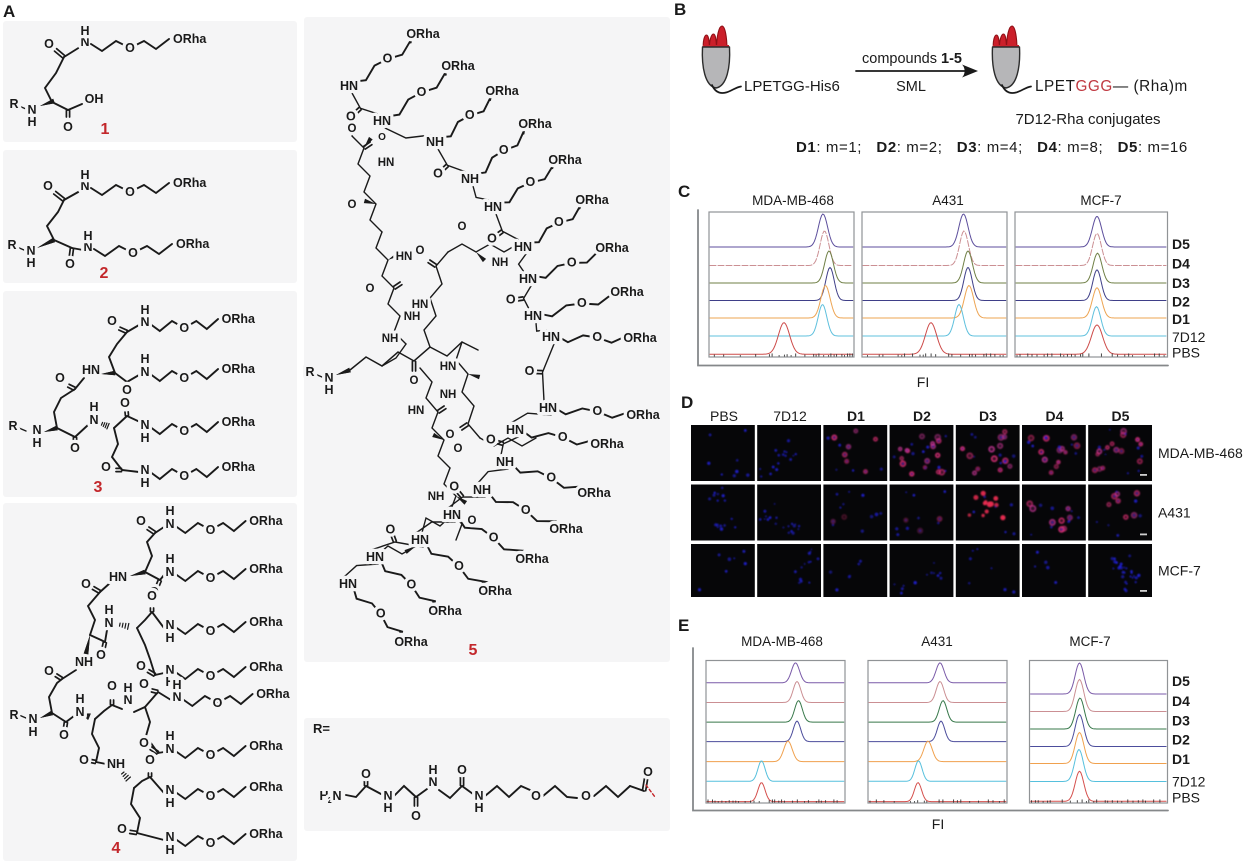 This screenshot has height=865, width=1254. What do you see at coordinates (9, 11) in the screenshot?
I see `svg-text: A` at bounding box center [9, 11].